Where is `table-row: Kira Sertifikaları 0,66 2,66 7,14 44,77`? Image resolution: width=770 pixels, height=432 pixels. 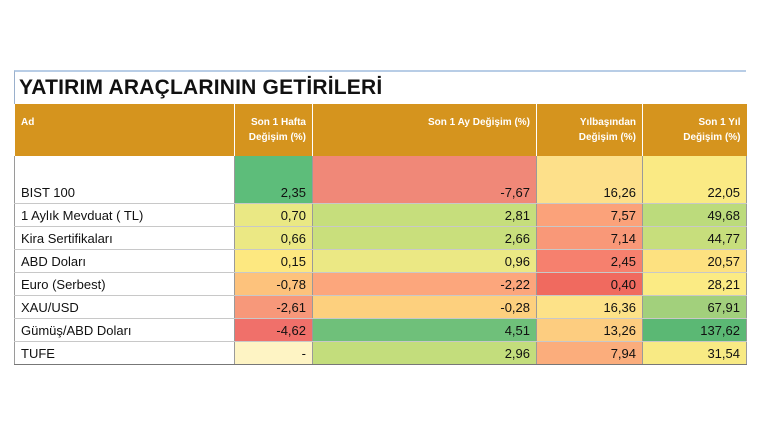
table-row: Kira Sertifikaları 0,66 2,66 7,14 44,77 is located at coordinates (380, 238).